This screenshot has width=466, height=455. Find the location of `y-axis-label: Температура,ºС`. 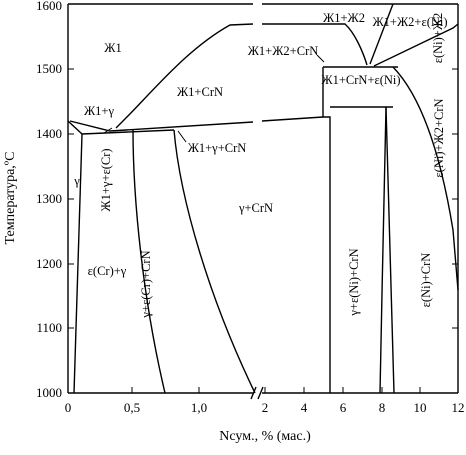

y-axis-label: Температура,ºС is located at coordinates (10, 198).